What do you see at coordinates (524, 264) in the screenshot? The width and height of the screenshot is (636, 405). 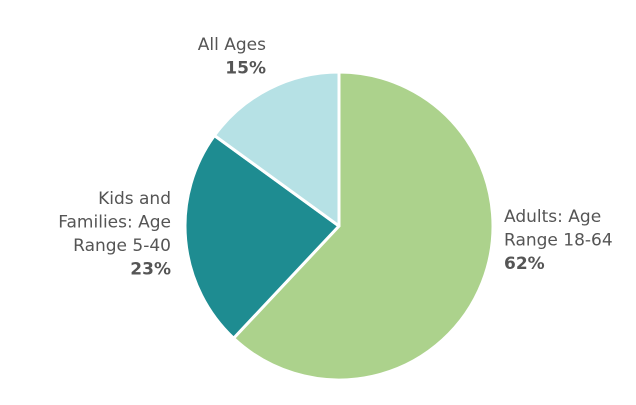 I see `slice-value-label: 62%` at bounding box center [524, 264].